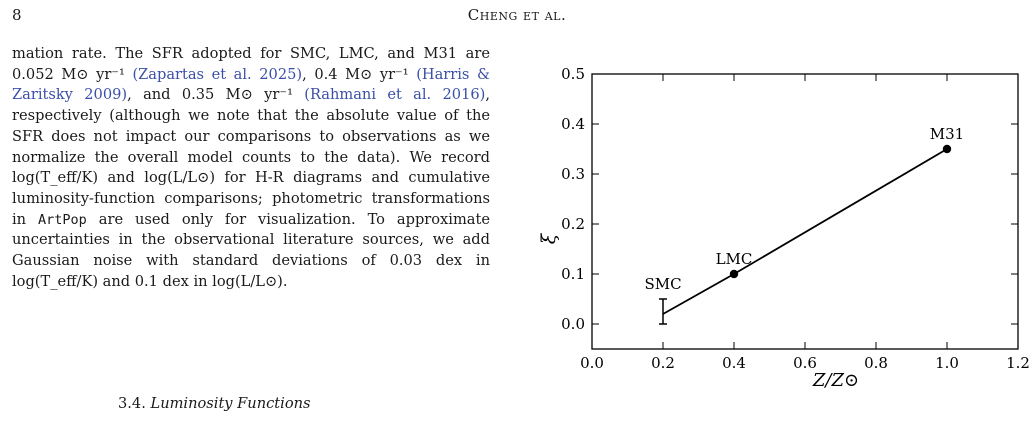 The height and width of the screenshot is (427, 1034). Describe the element at coordinates (573, 324) in the screenshot. I see `y-tick-label: 0.0` at that location.